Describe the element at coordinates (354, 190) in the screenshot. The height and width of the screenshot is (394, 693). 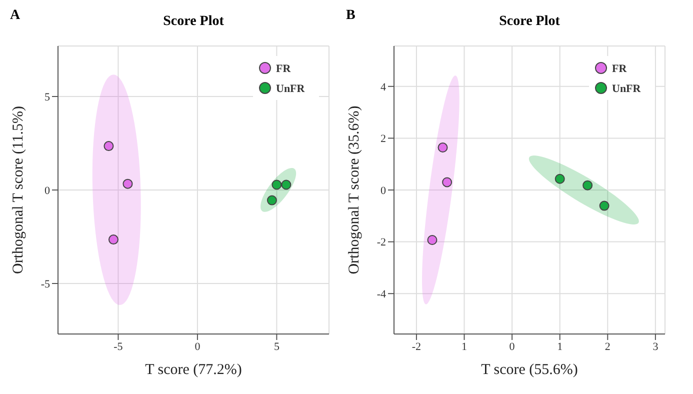
I see `y-axis-title: Orthogonal T score (35.6%)` at that location.